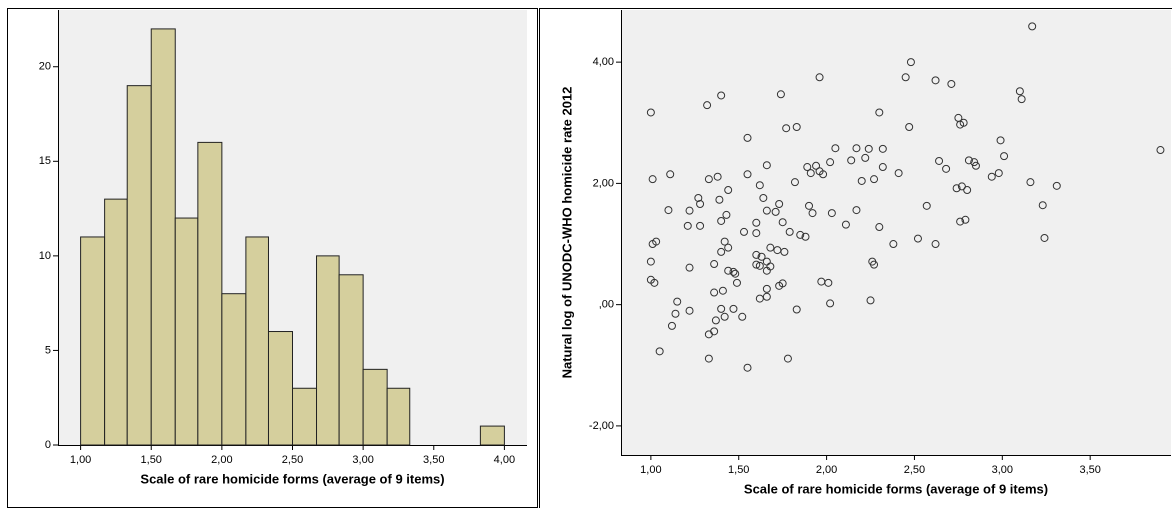 Image resolution: width=1172 pixels, height=508 pixels. What do you see at coordinates (221, 460) in the screenshot?
I see `x-tick-label: 2,00` at bounding box center [221, 460].